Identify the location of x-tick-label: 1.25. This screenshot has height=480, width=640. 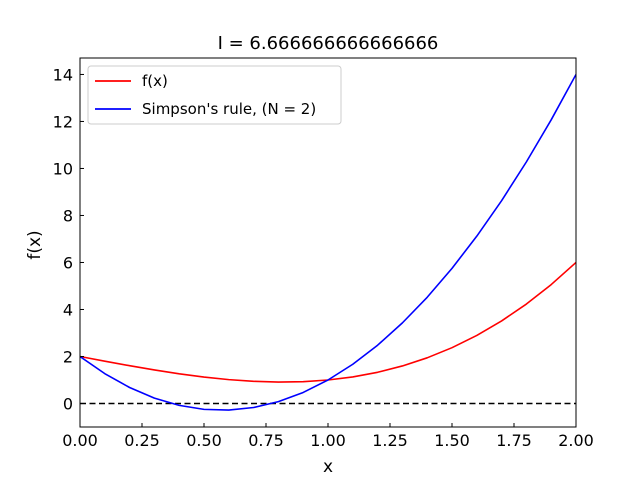
(390, 440).